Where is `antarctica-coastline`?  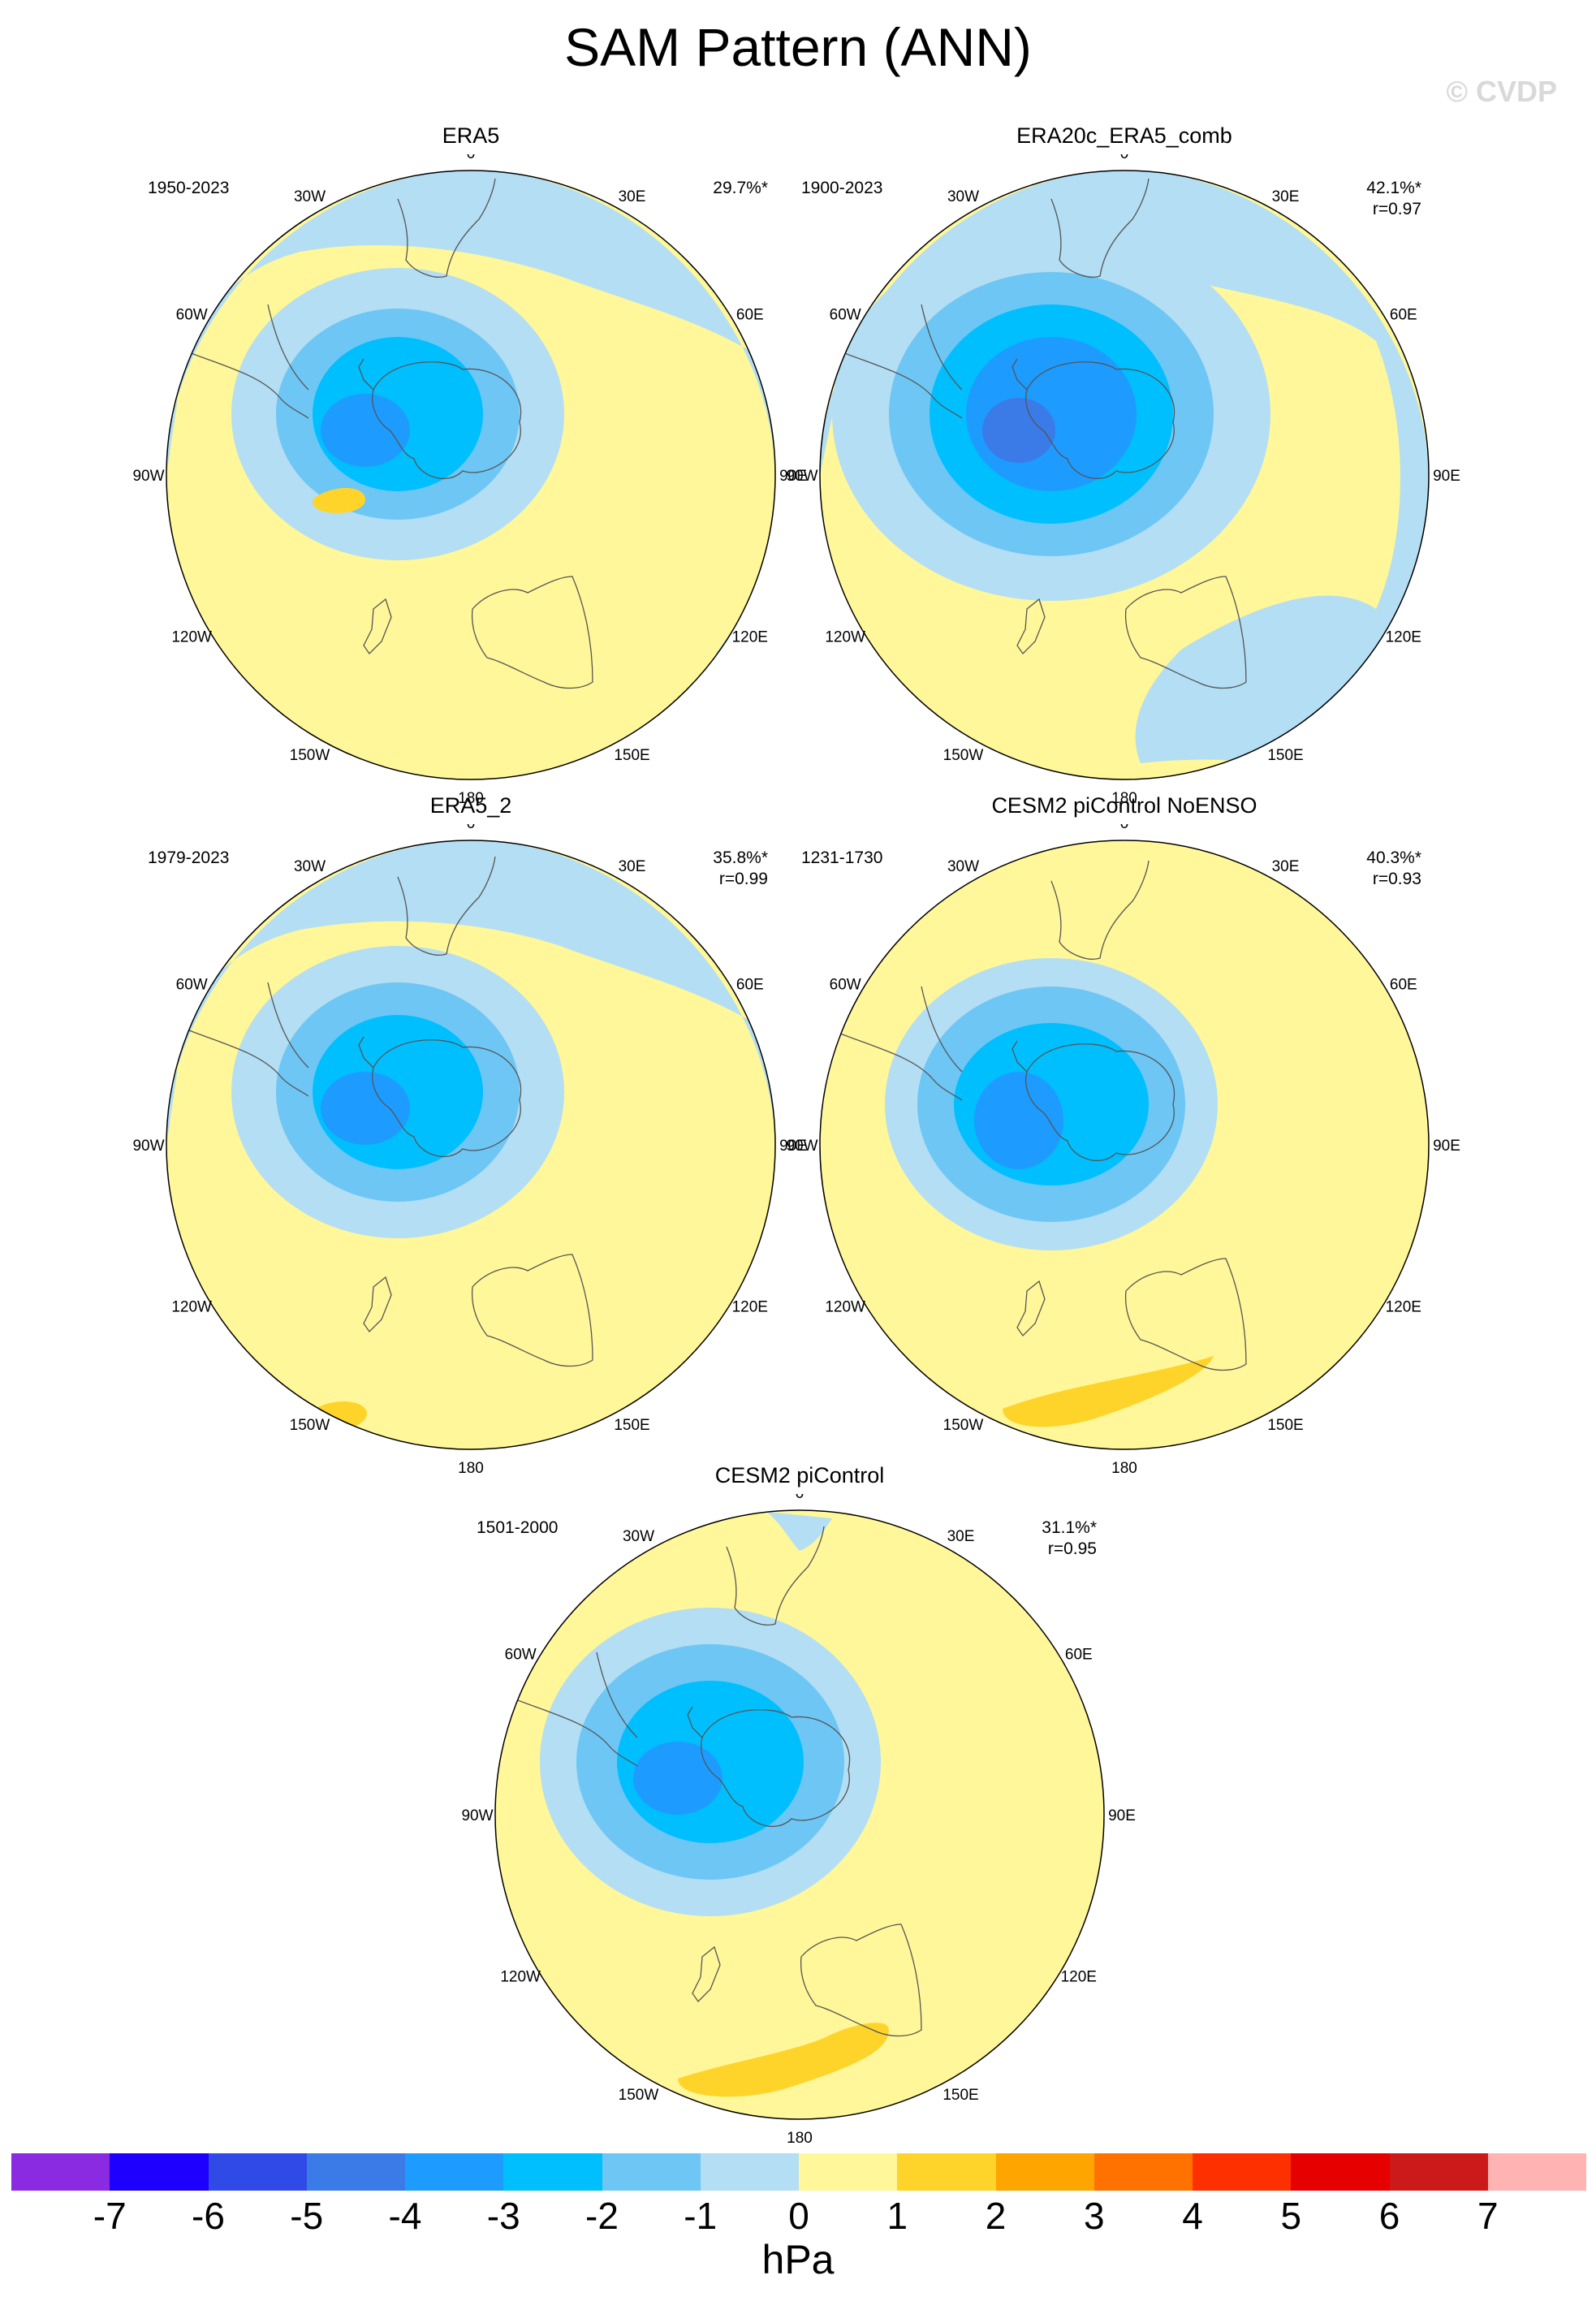 antarctica-coastline is located at coordinates (1100, 421).